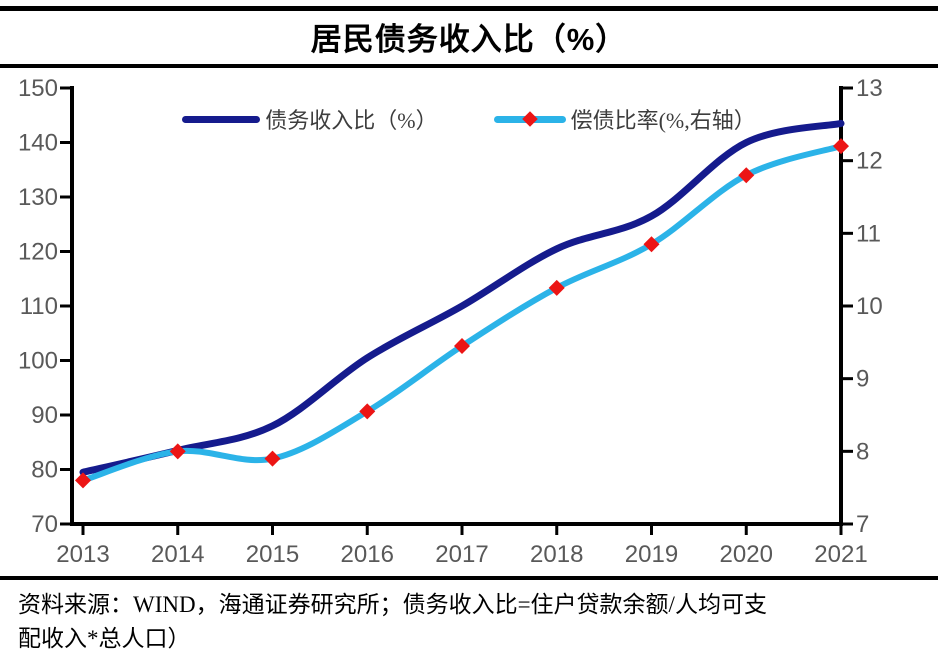 This screenshot has width=938, height=654. What do you see at coordinates (221, 119) in the screenshot?
I see `navy-line-swatch-icon` at bounding box center [221, 119].